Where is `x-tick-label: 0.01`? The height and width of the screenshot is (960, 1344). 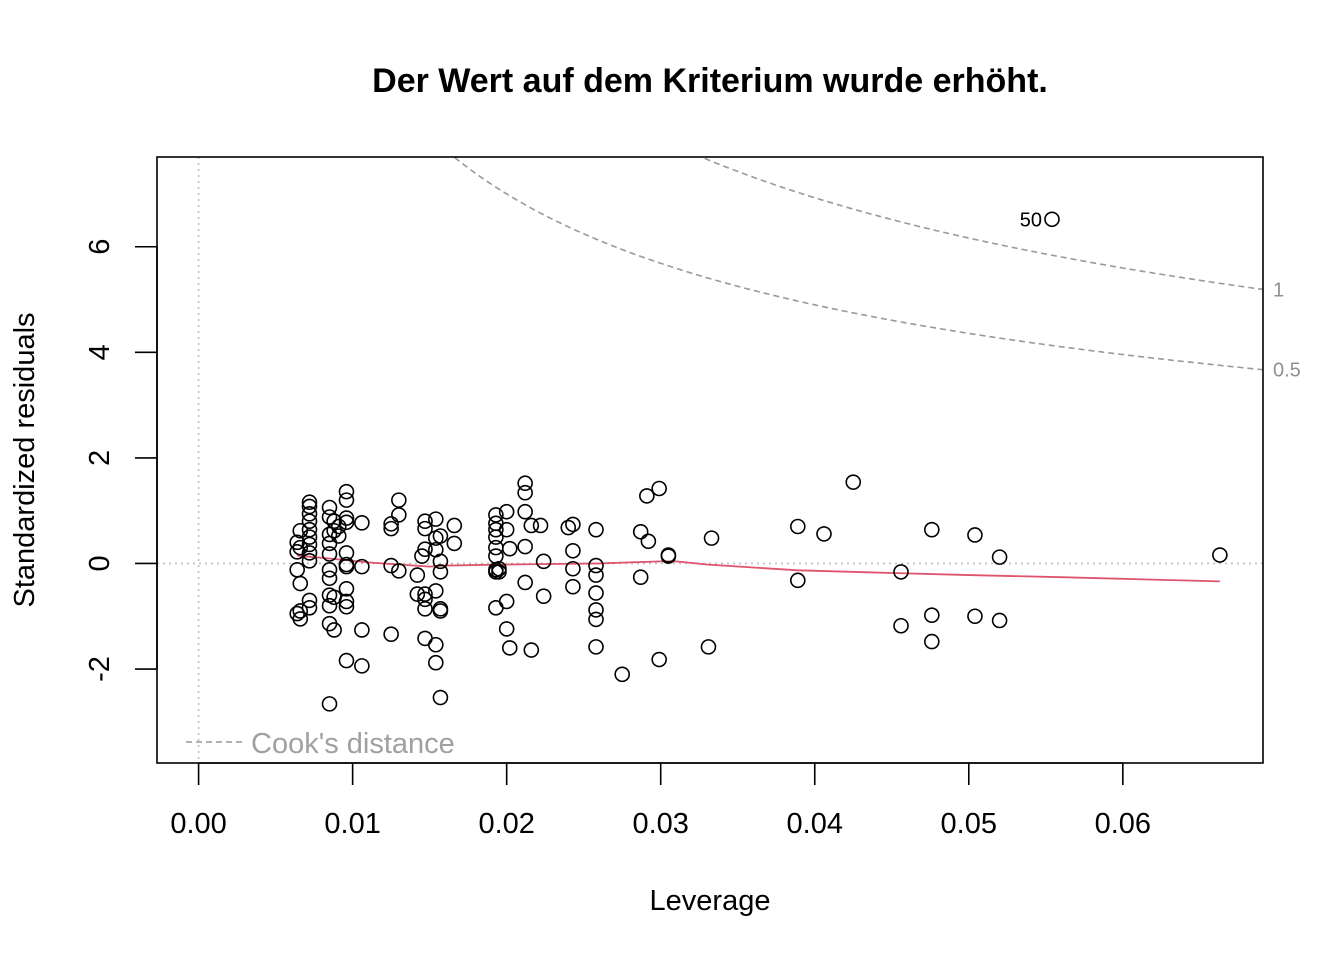
x-tick-label: 0.01 is located at coordinates (352, 824).